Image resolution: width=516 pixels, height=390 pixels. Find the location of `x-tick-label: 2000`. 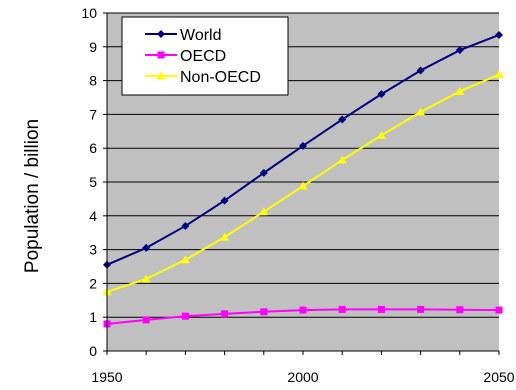

x-tick-label: 2000 is located at coordinates (302, 377).